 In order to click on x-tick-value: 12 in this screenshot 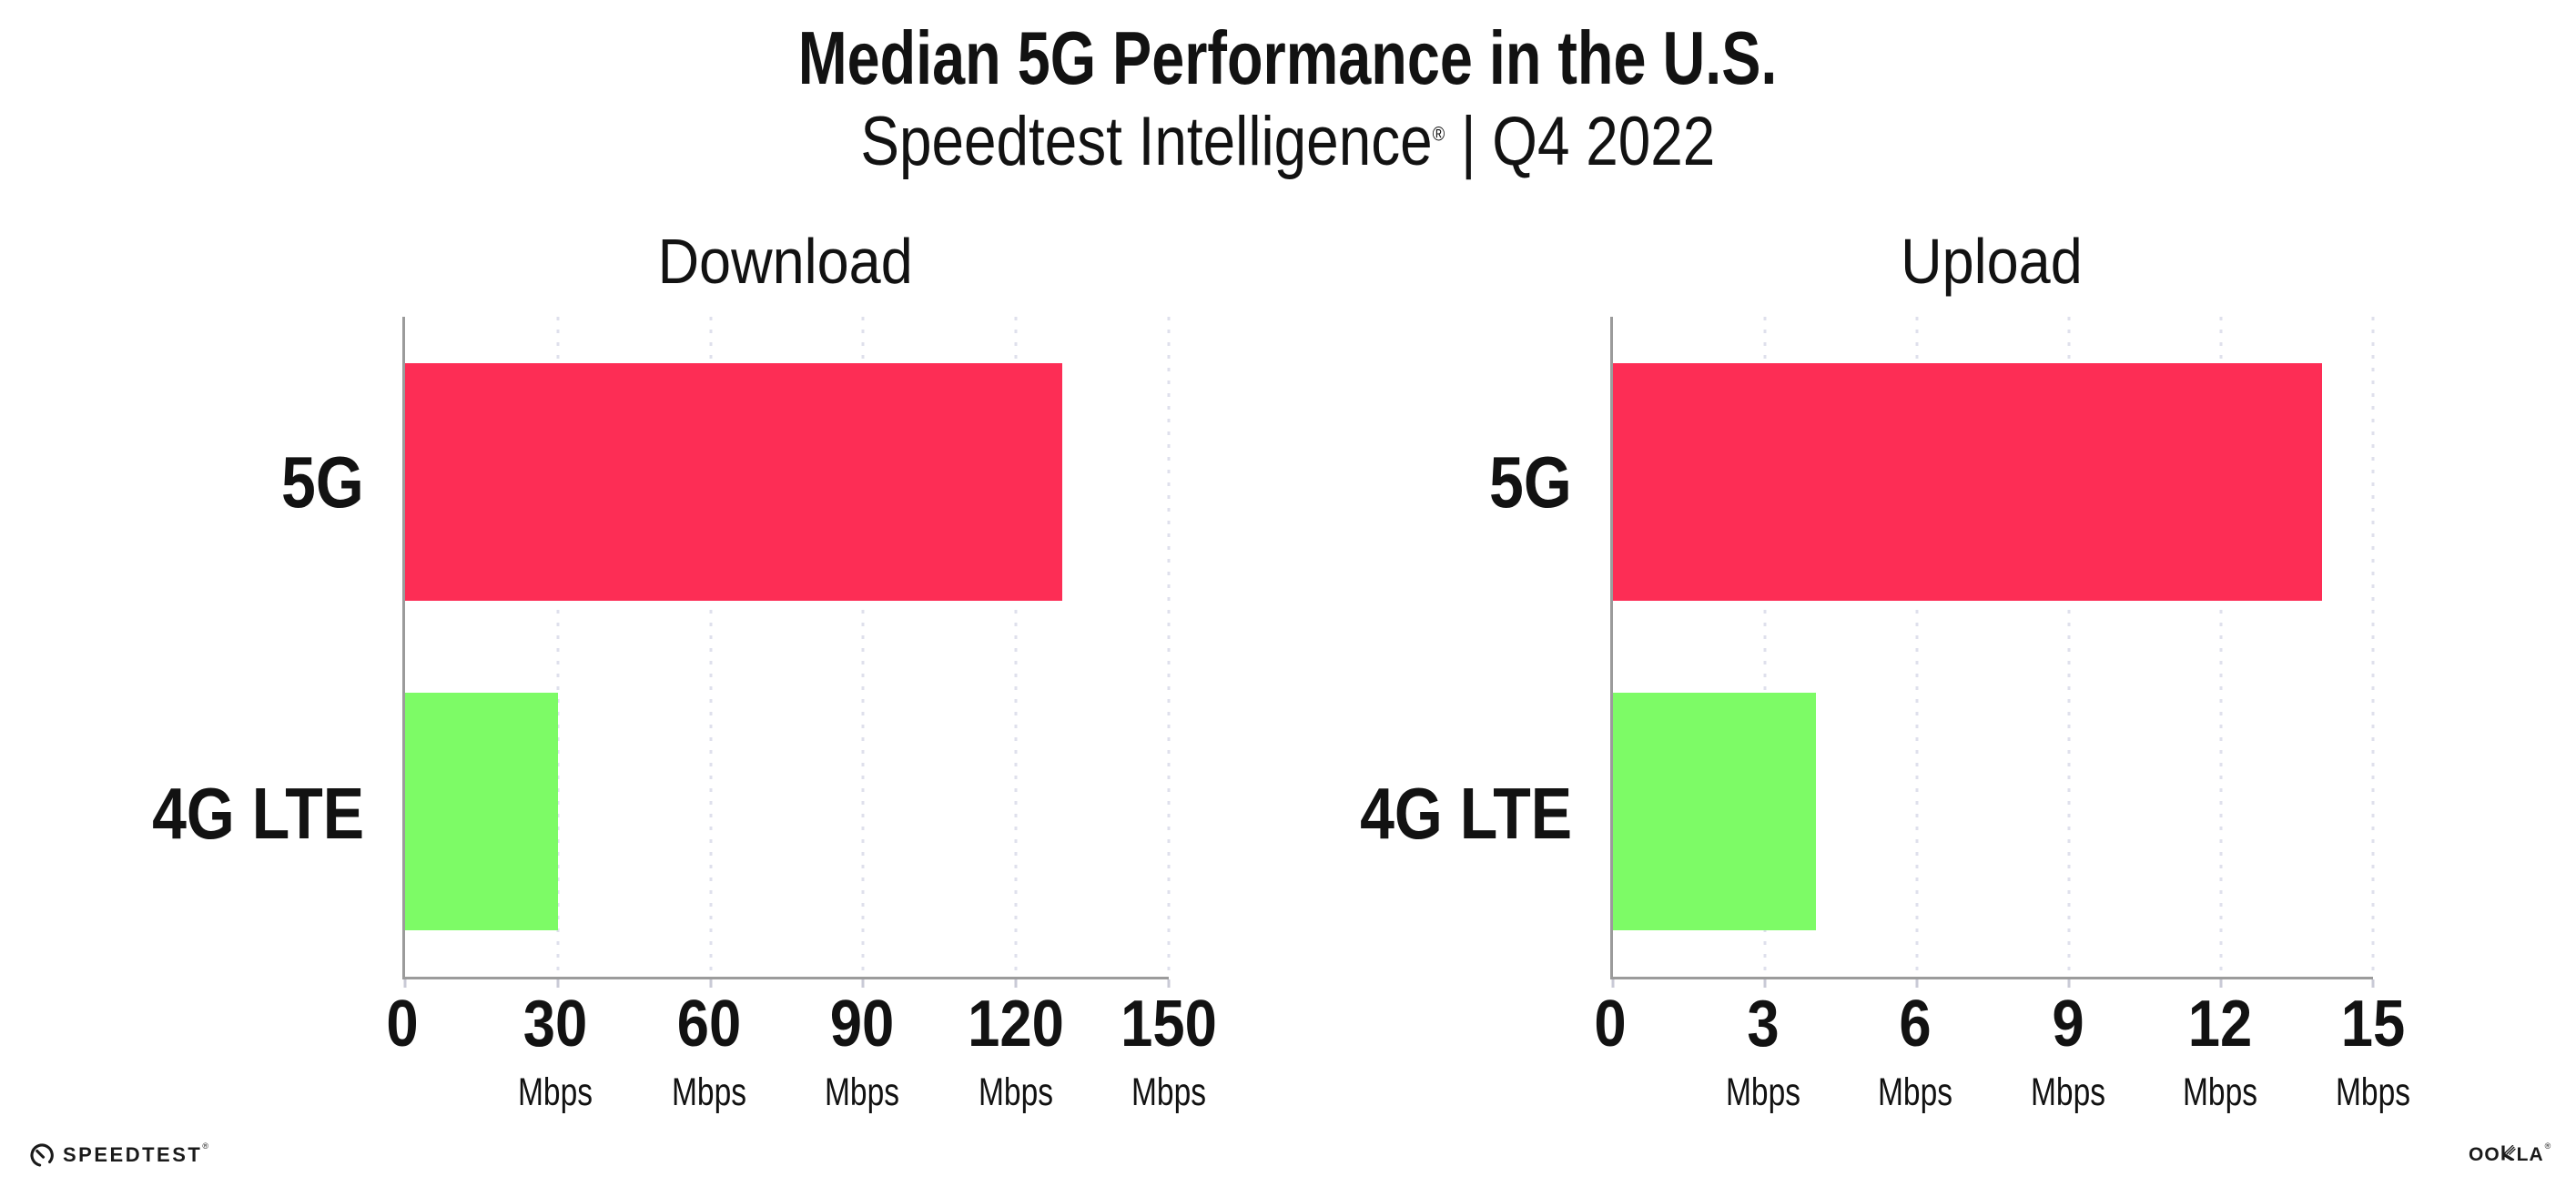, I will do `click(2220, 1024)`.